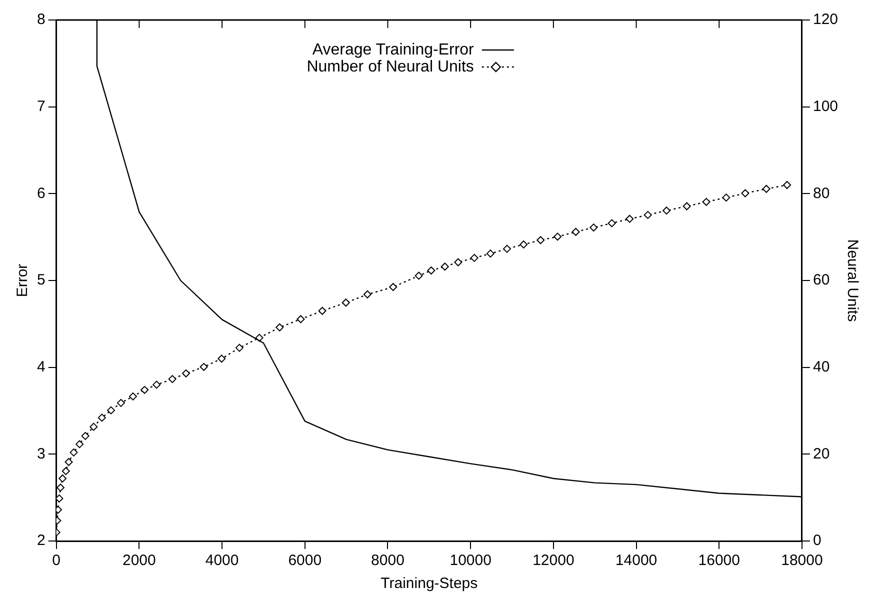 The width and height of the screenshot is (875, 603). What do you see at coordinates (56, 561) in the screenshot?
I see `x-tick-label: 0` at bounding box center [56, 561].